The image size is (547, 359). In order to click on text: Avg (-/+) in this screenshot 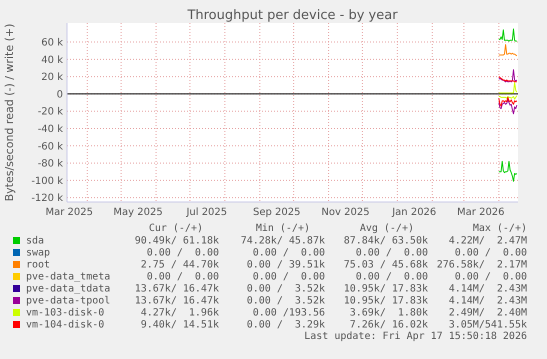, I will do `click(387, 228)`.